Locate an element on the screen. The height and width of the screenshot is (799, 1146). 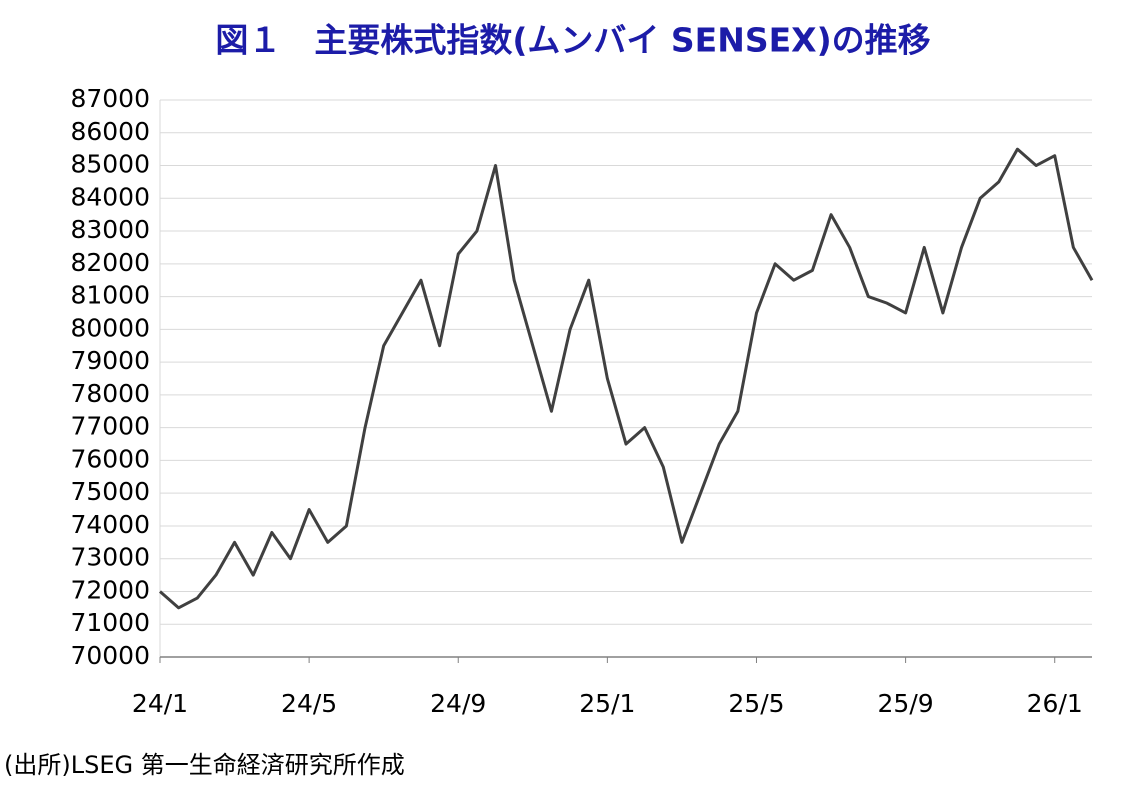
y-tick-label: 83000 is located at coordinates (110, 229).